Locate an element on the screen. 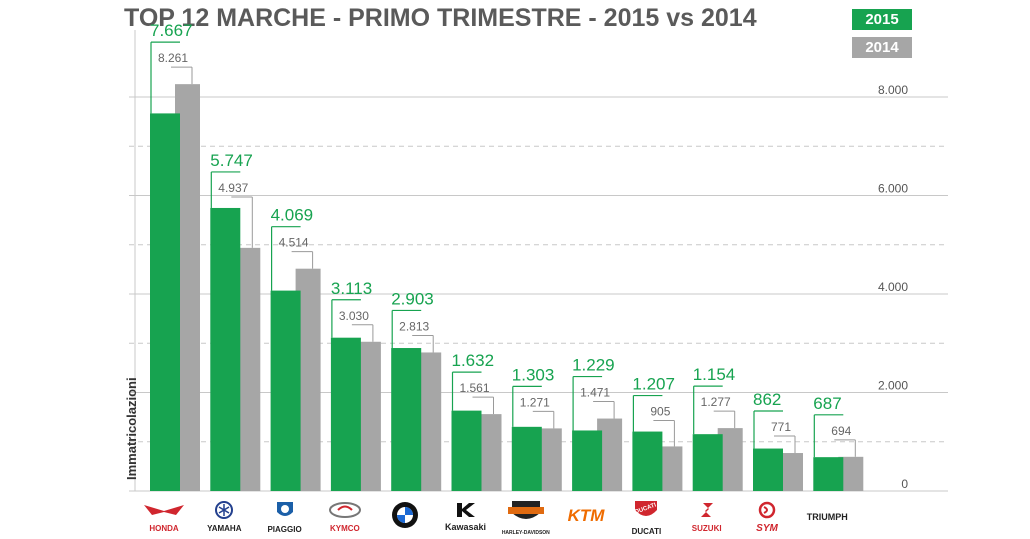 This screenshot has width=1030, height=539. logo-suzuki: SUZUKI is located at coordinates (707, 517).